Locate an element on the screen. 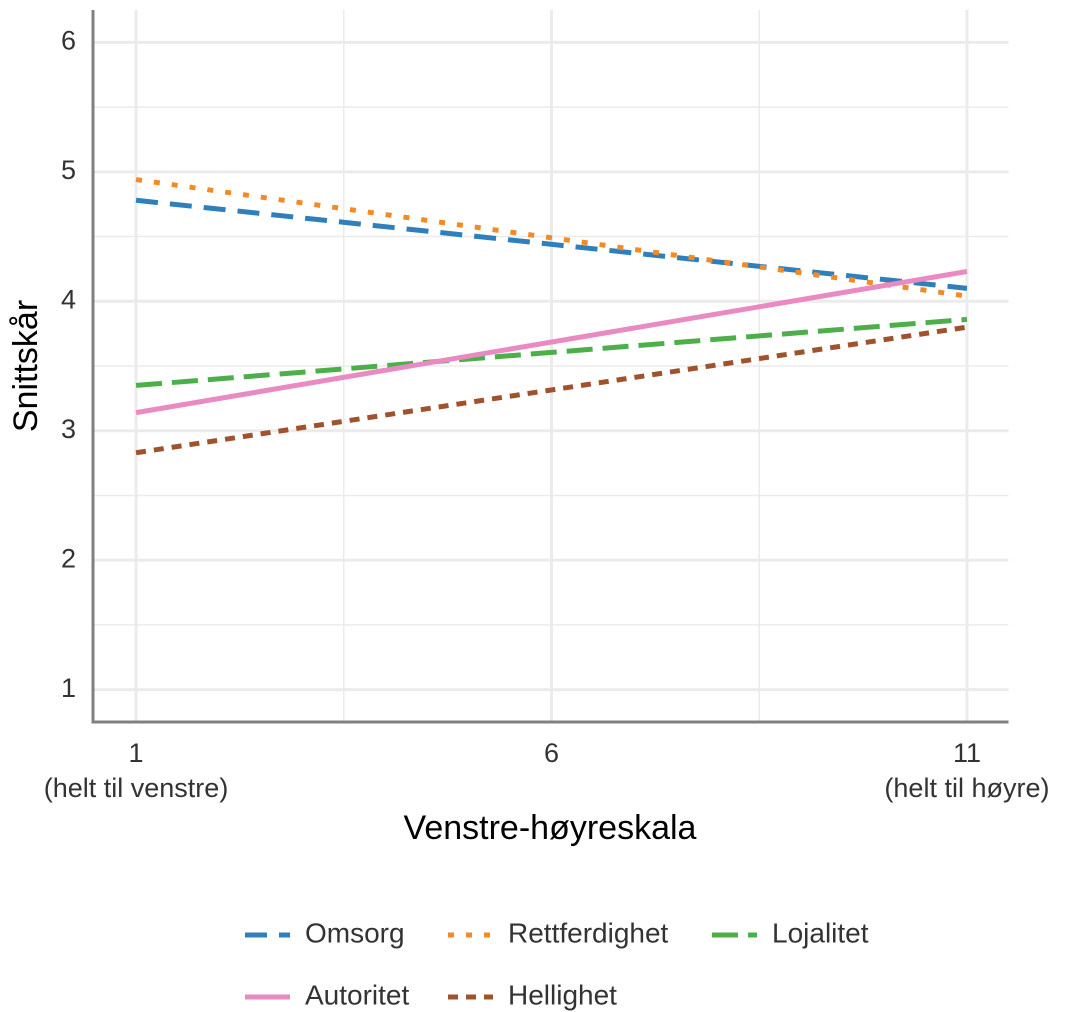 This screenshot has height=1012, width=1068. legend-label: Omsorg is located at coordinates (355, 932).